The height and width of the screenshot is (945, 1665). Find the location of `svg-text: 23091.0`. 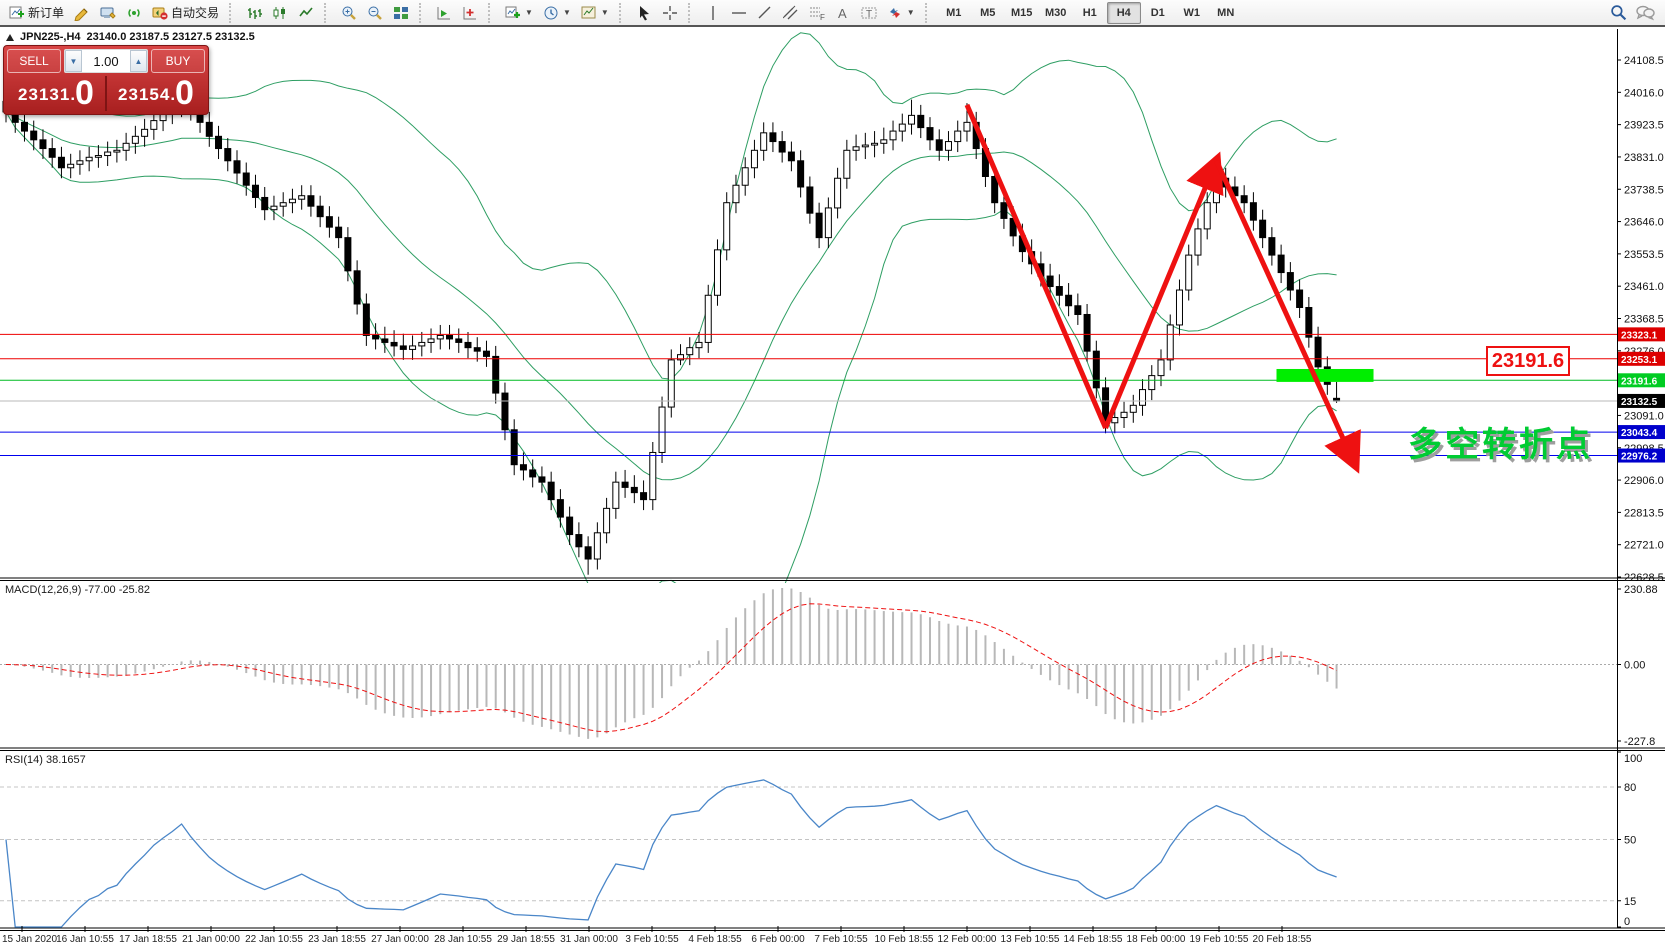

svg-text: 23091.0 is located at coordinates (1644, 416).